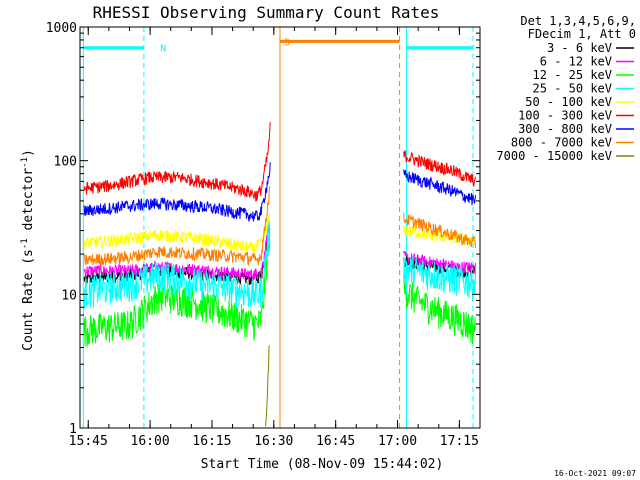 Image resolution: width=640 pixels, height=480 pixels. What do you see at coordinates (582, 34) in the screenshot?
I see `legend-header-line-2: FDecim 1, Att 0` at bounding box center [582, 34].